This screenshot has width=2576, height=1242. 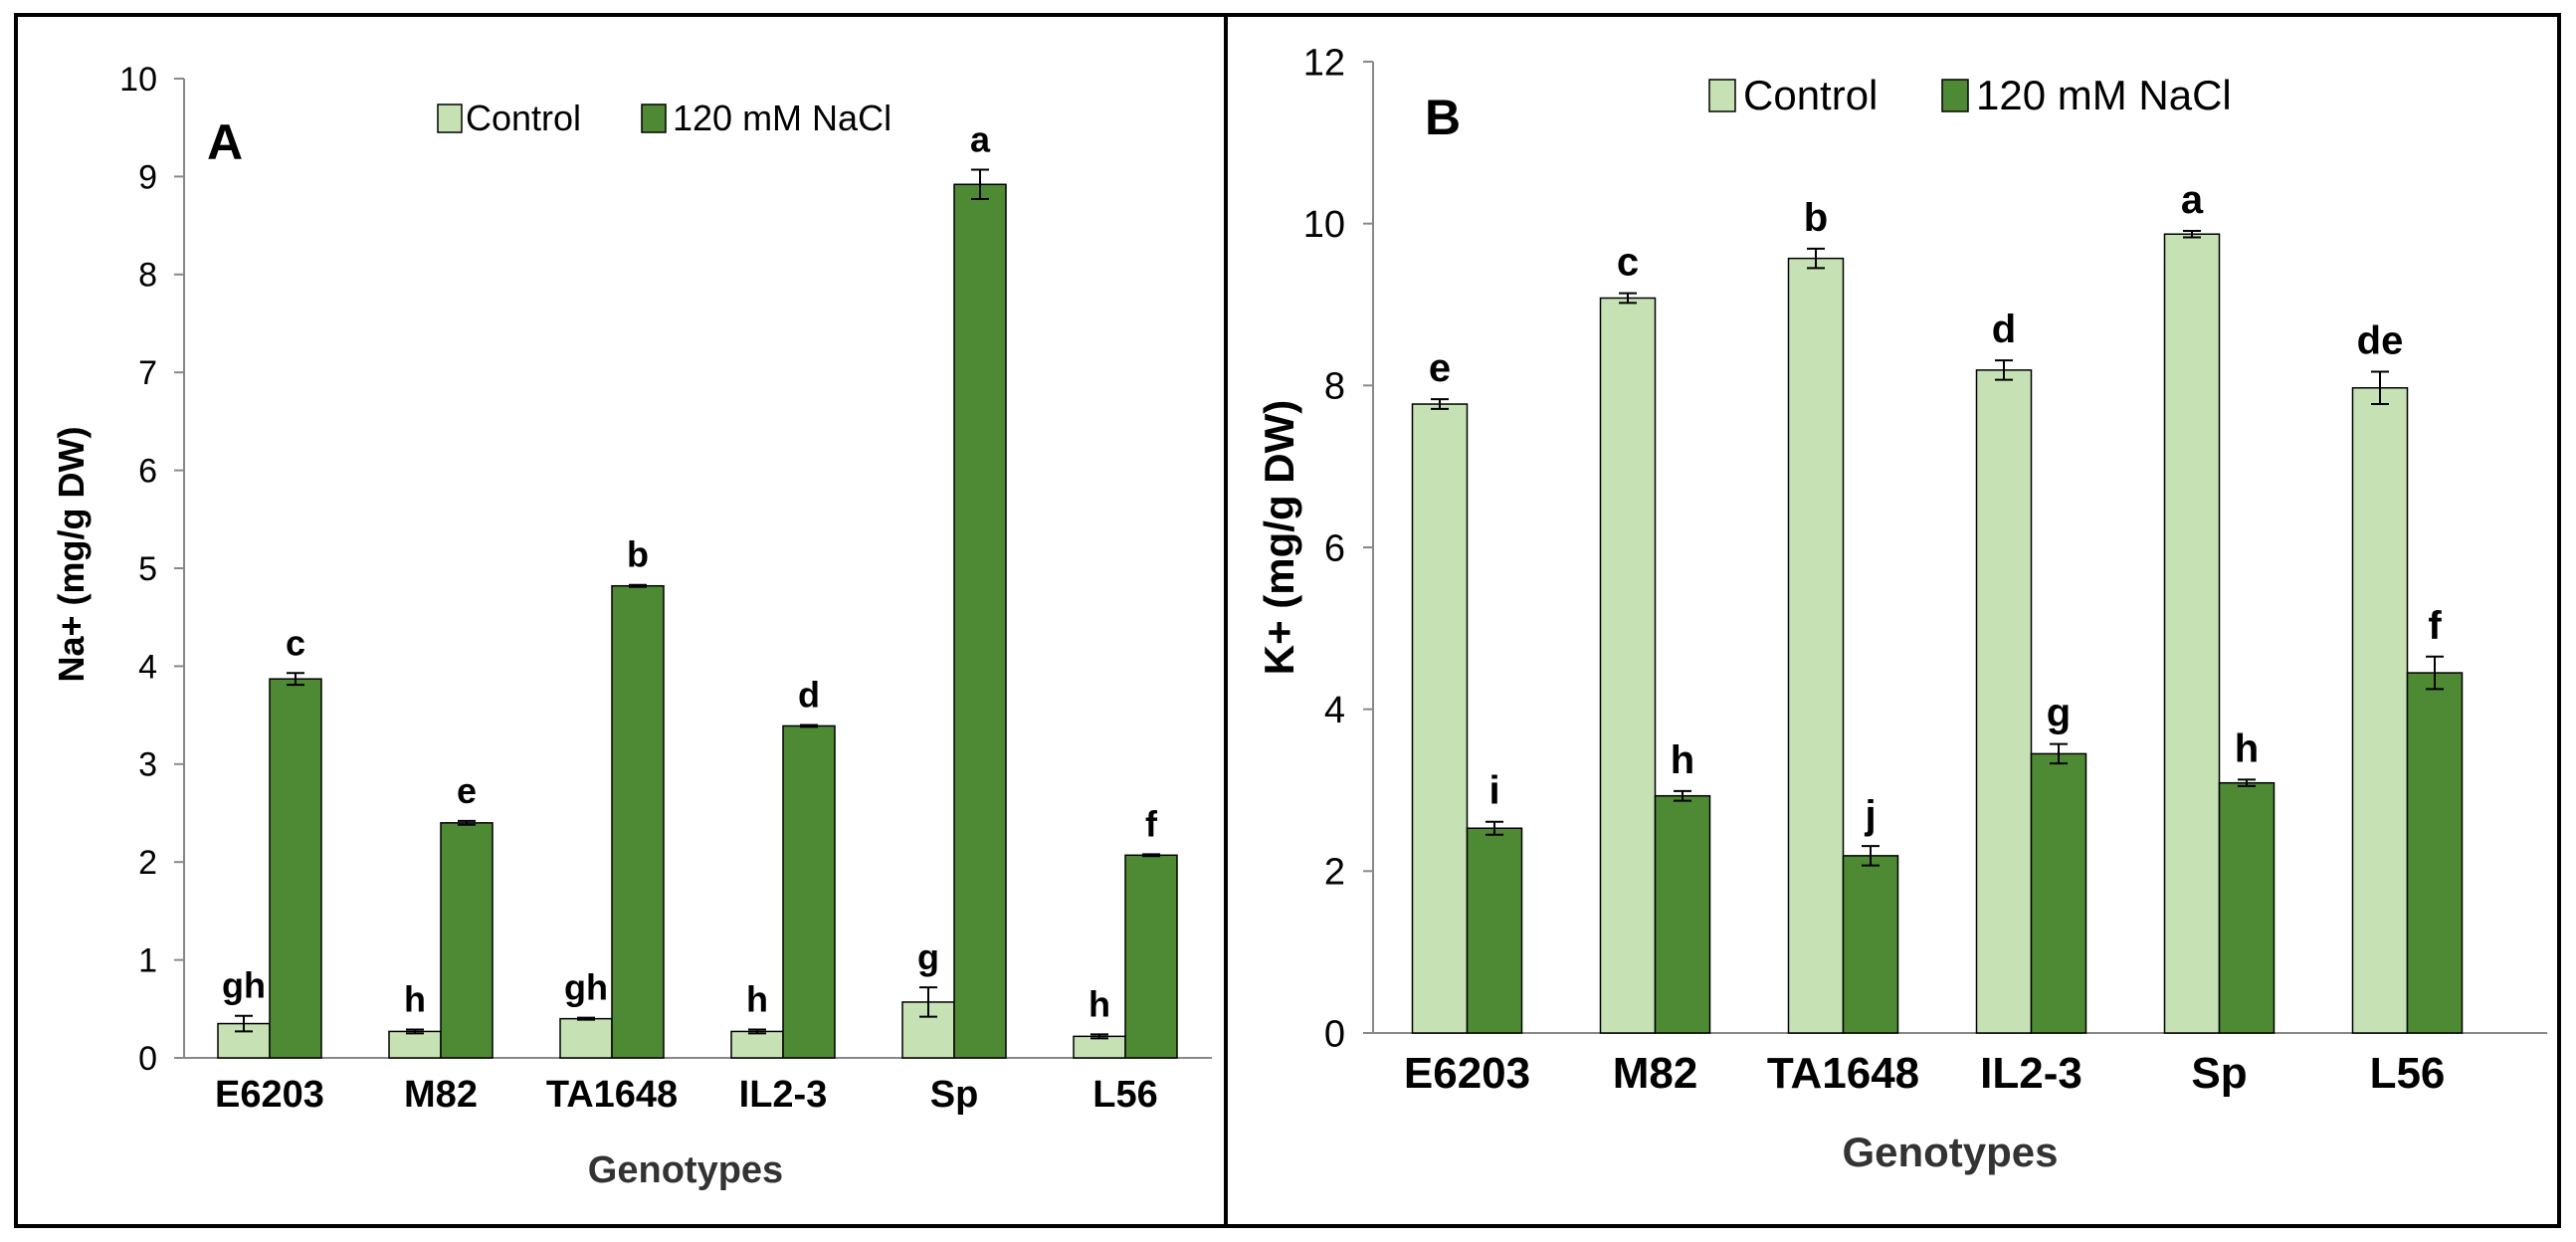 What do you see at coordinates (1970, 95) in the screenshot?
I see `legend-b: Control 120 mM NaCl` at bounding box center [1970, 95].